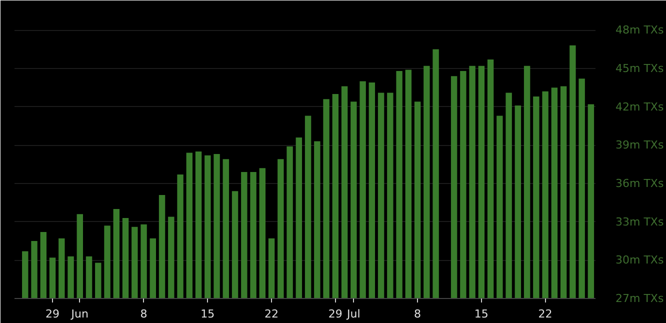 This screenshot has height=323, width=666. I want to click on y-tick-label: 30m TXs, so click(640, 260).